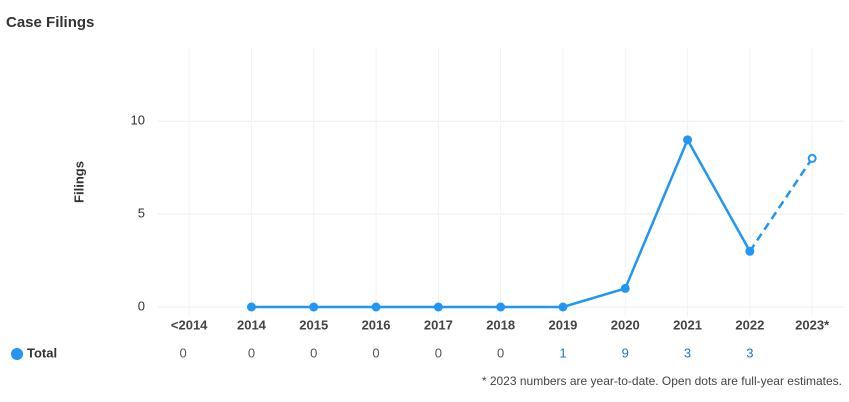  I want to click on estimate-point, so click(812, 158).